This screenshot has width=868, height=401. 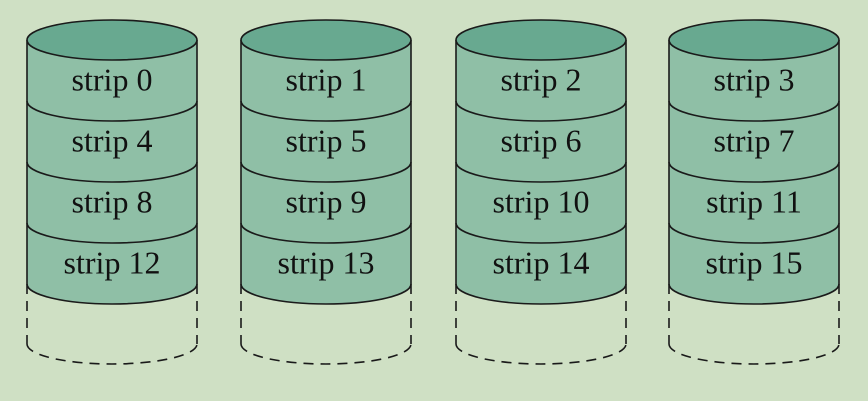 What do you see at coordinates (754, 263) in the screenshot?
I see `strip-label: strip 15` at bounding box center [754, 263].